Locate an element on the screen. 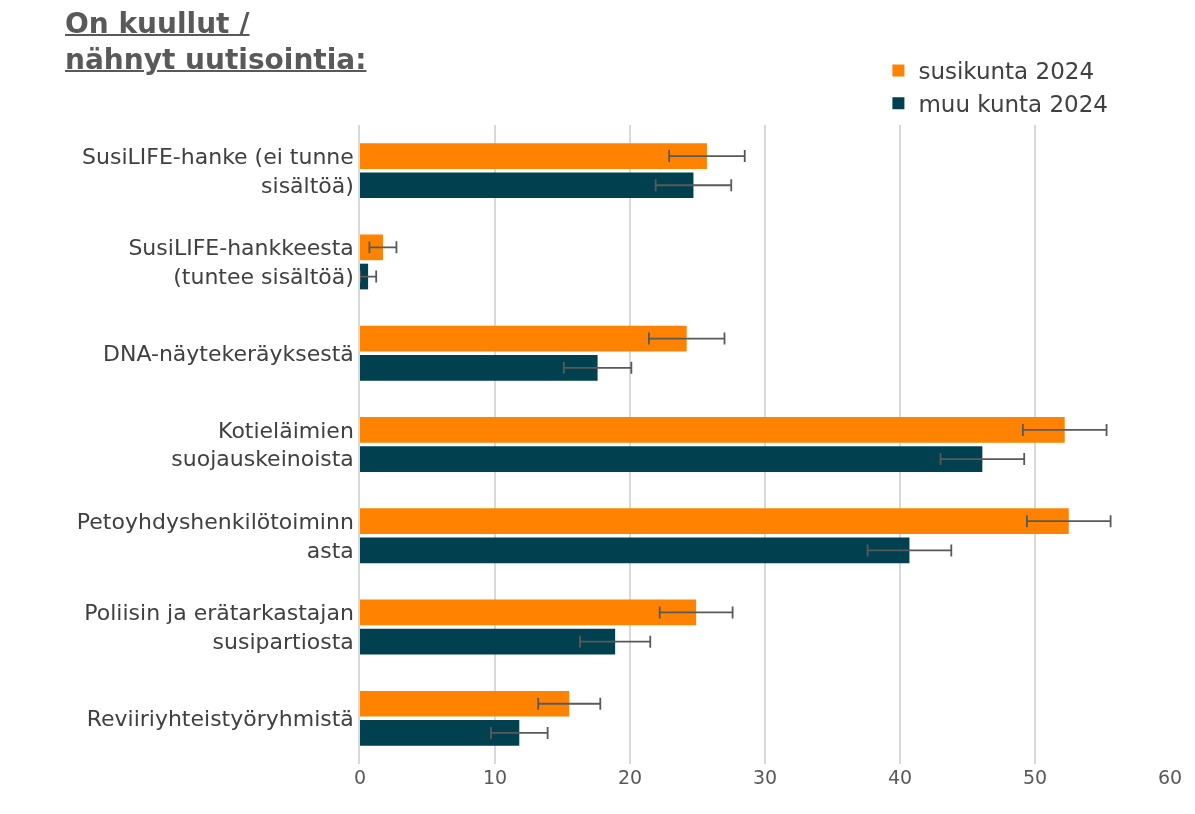 This screenshot has width=1195, height=814. y-tick-label: Kotieläimien suojauskeinoista is located at coordinates (262, 444).